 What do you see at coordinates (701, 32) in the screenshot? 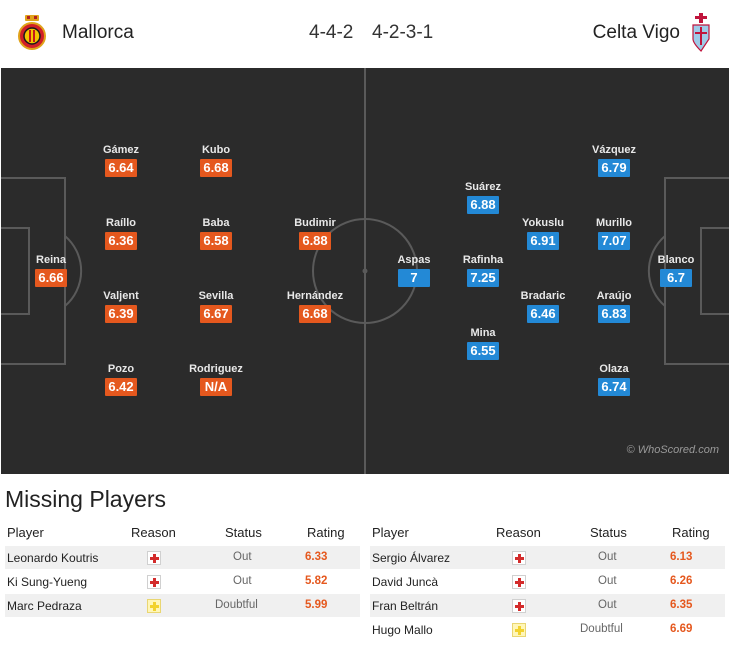
I see `celta-crest-icon` at bounding box center [701, 32].